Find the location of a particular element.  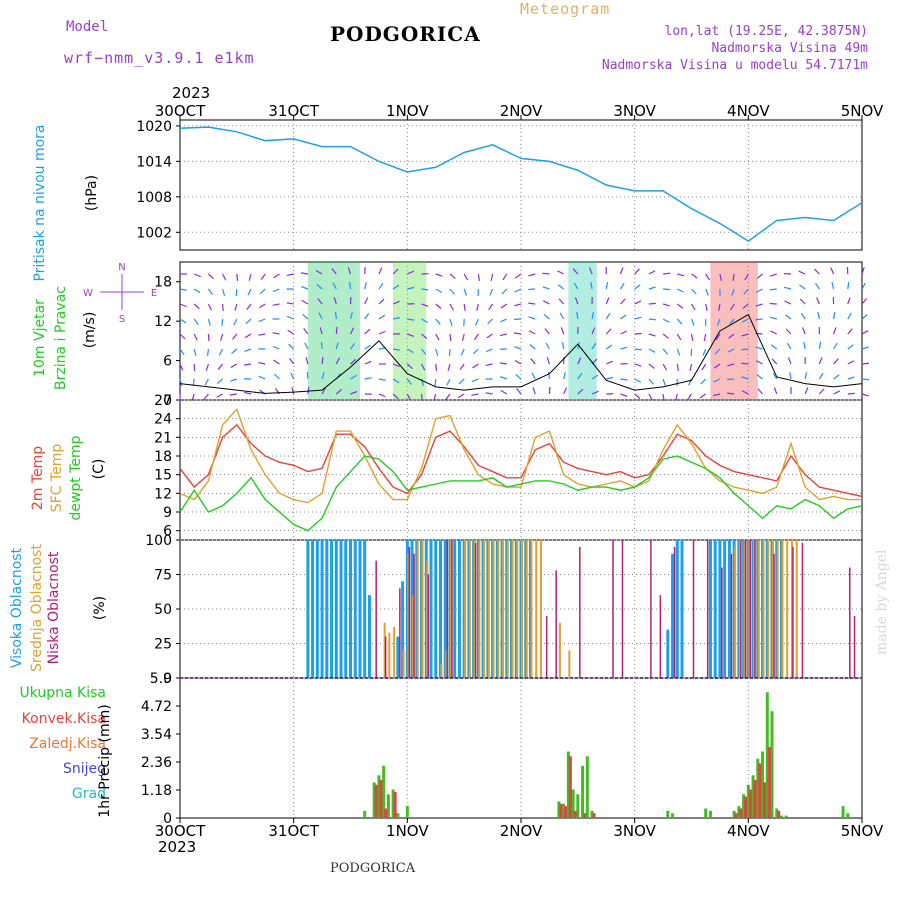

ytick-label-wind: 6 is located at coordinates (167, 362).